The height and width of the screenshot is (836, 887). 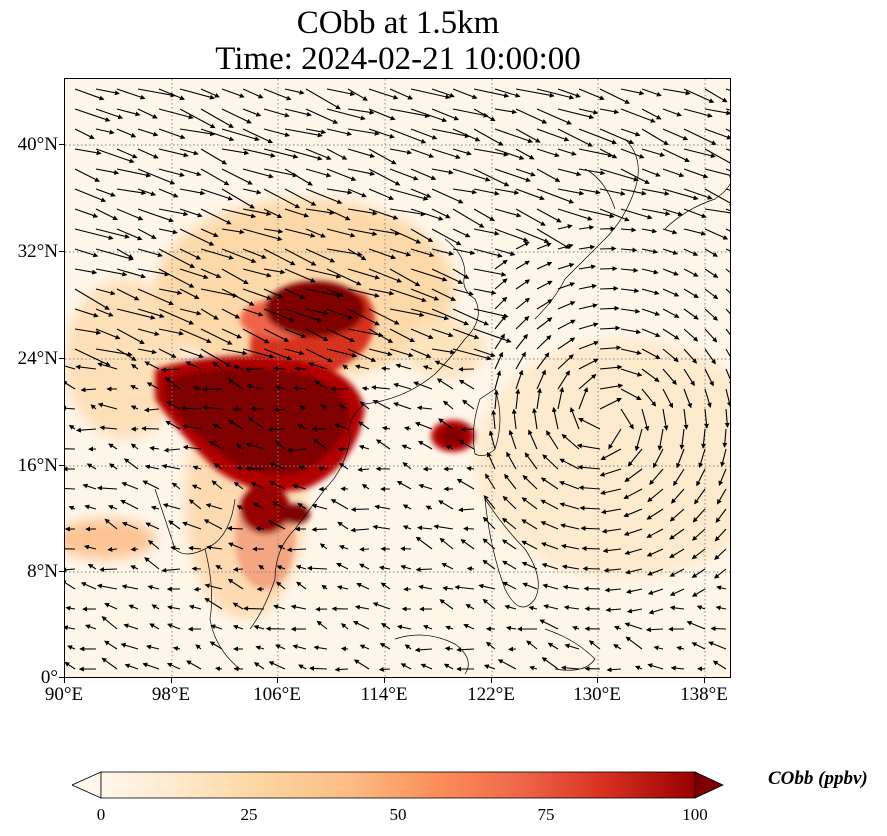 What do you see at coordinates (398, 814) in the screenshot?
I see `colorbar-tick-label: 50` at bounding box center [398, 814].